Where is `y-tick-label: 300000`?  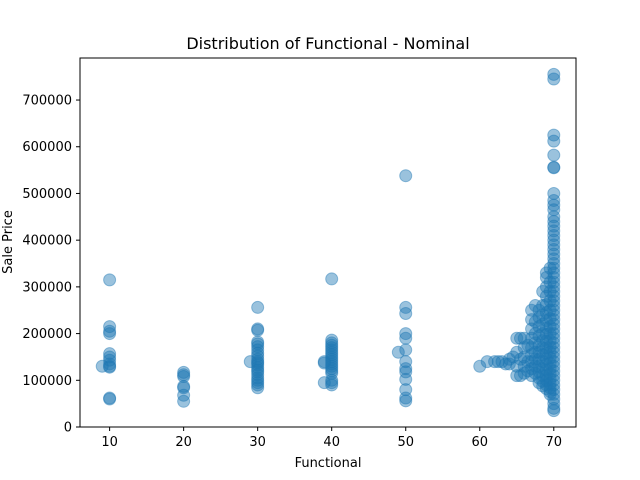 y-tick-label: 300000 is located at coordinates (47, 287).